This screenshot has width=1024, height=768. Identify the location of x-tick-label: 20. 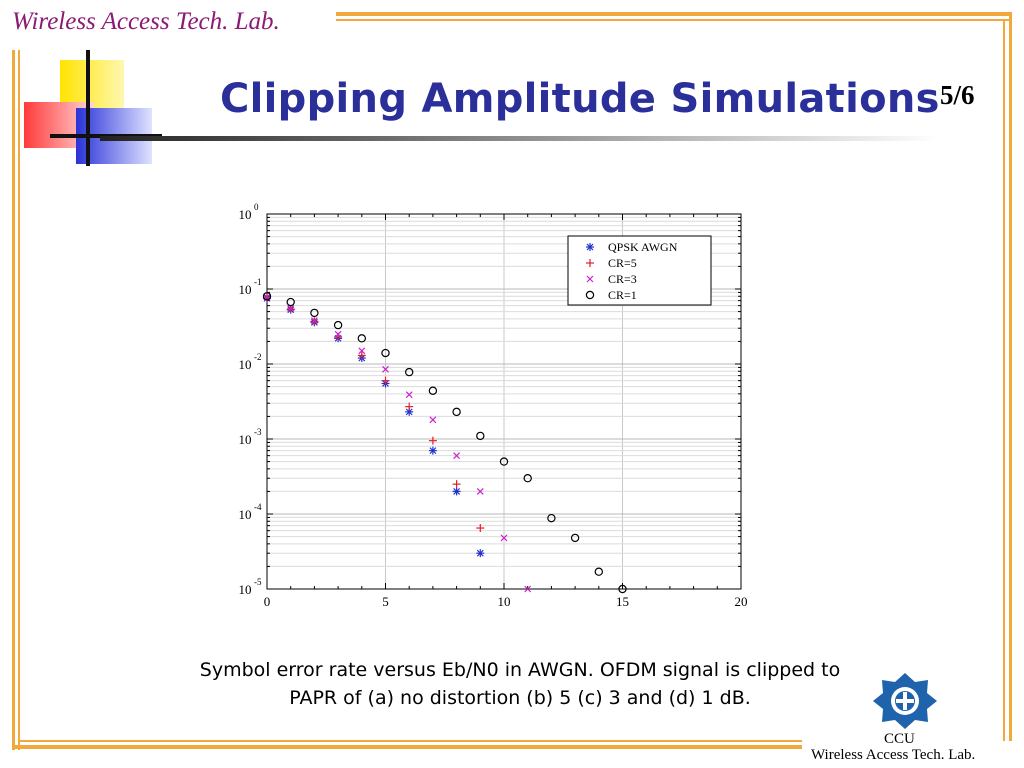
(741, 601).